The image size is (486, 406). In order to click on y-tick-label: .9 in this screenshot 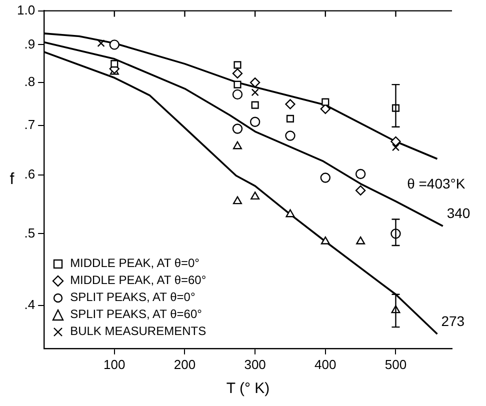, I will do `click(30, 44)`.